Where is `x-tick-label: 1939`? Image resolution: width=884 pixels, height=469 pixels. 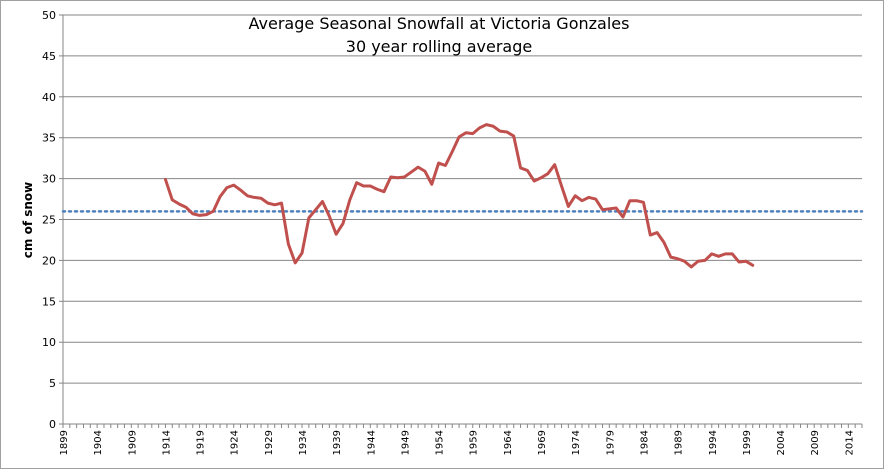
x-tick-label: 1939 is located at coordinates (337, 442).